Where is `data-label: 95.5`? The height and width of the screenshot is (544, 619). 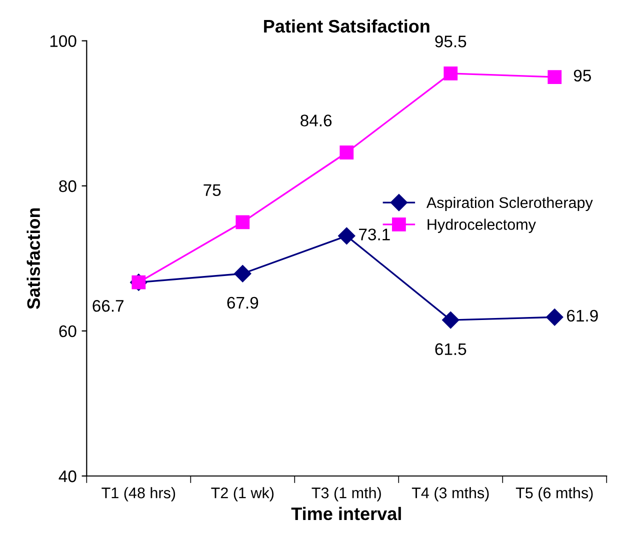
data-label: 95.5 is located at coordinates (450, 42).